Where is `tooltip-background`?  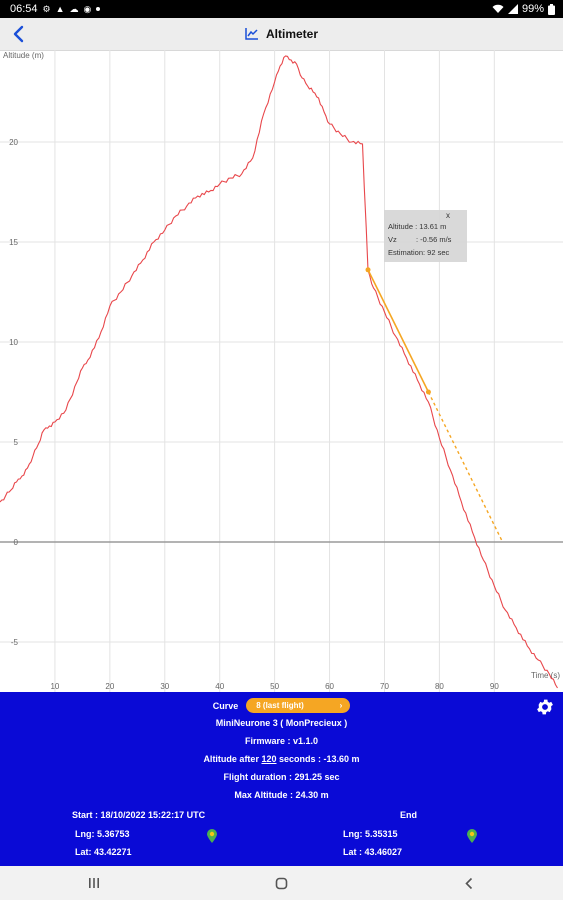
tooltip-background is located at coordinates (425, 236).